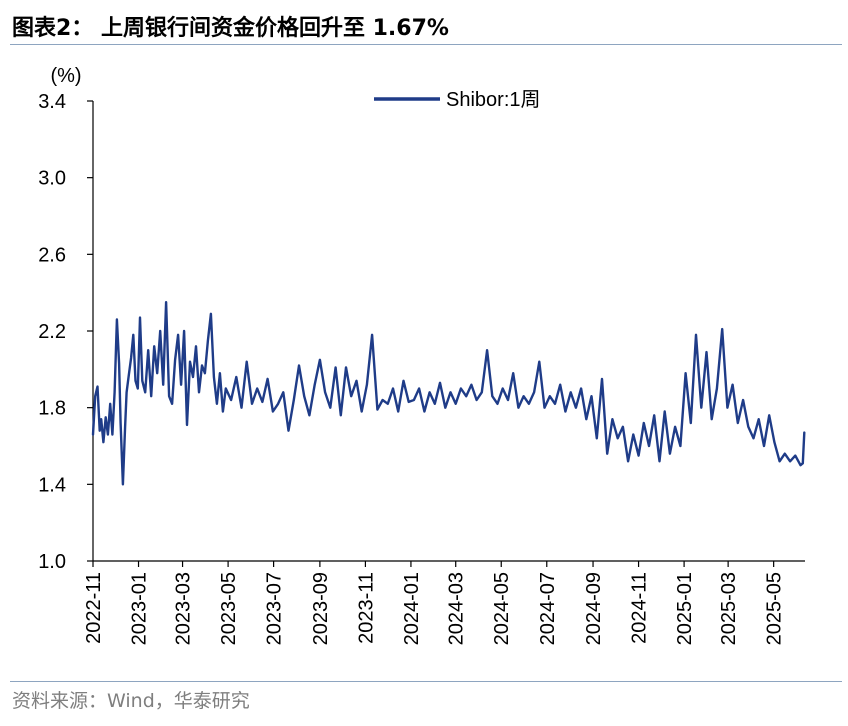  Describe the element at coordinates (412, 608) in the screenshot. I see `x-tick-label: 2024-01` at that location.